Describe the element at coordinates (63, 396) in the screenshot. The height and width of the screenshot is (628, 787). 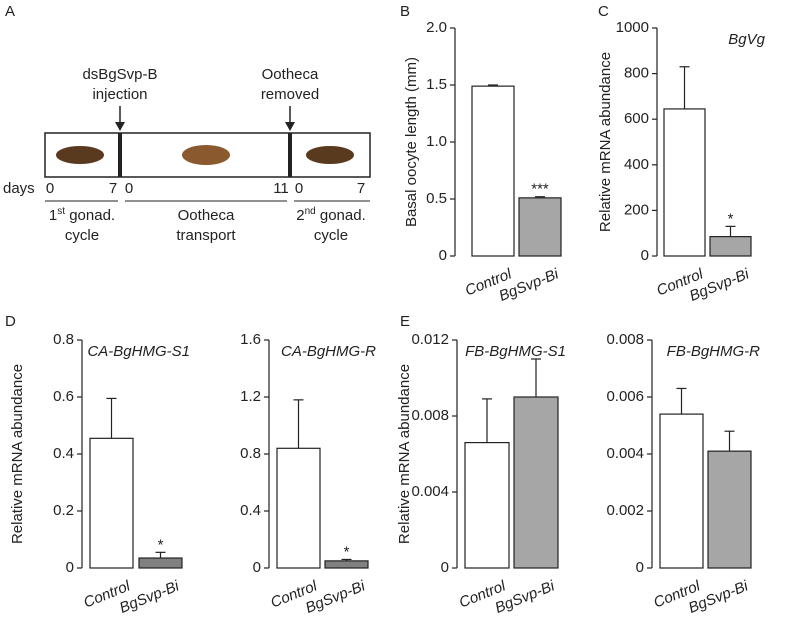
I see `y-tick-label: 0.6` at that location.